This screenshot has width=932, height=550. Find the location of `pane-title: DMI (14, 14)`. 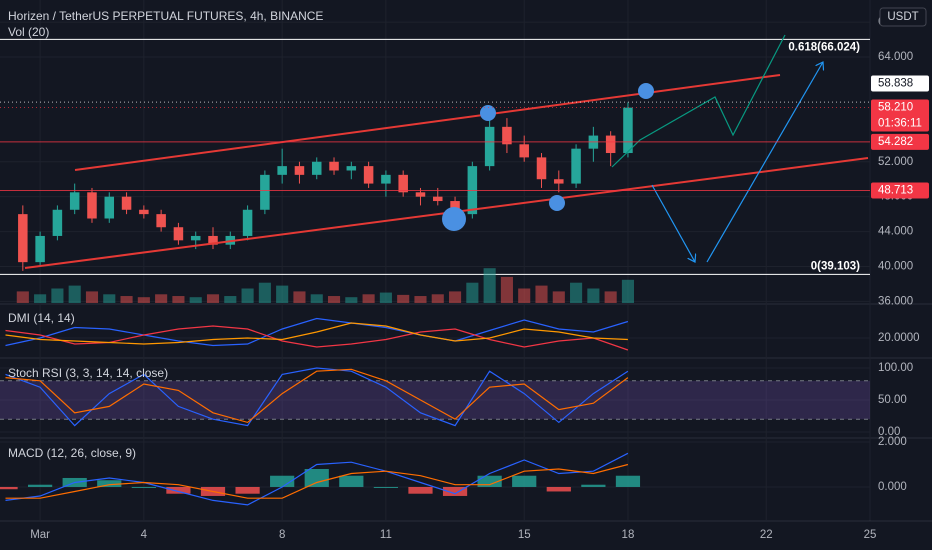

pane-title: DMI (14, 14) is located at coordinates (41, 318).